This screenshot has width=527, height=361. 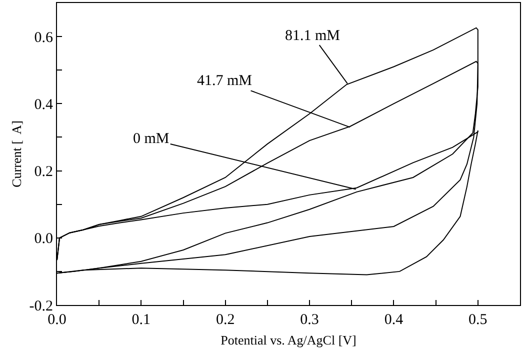 What do you see at coordinates (309, 320) in the screenshot?
I see `x-tick-label: 0.3` at bounding box center [309, 320].